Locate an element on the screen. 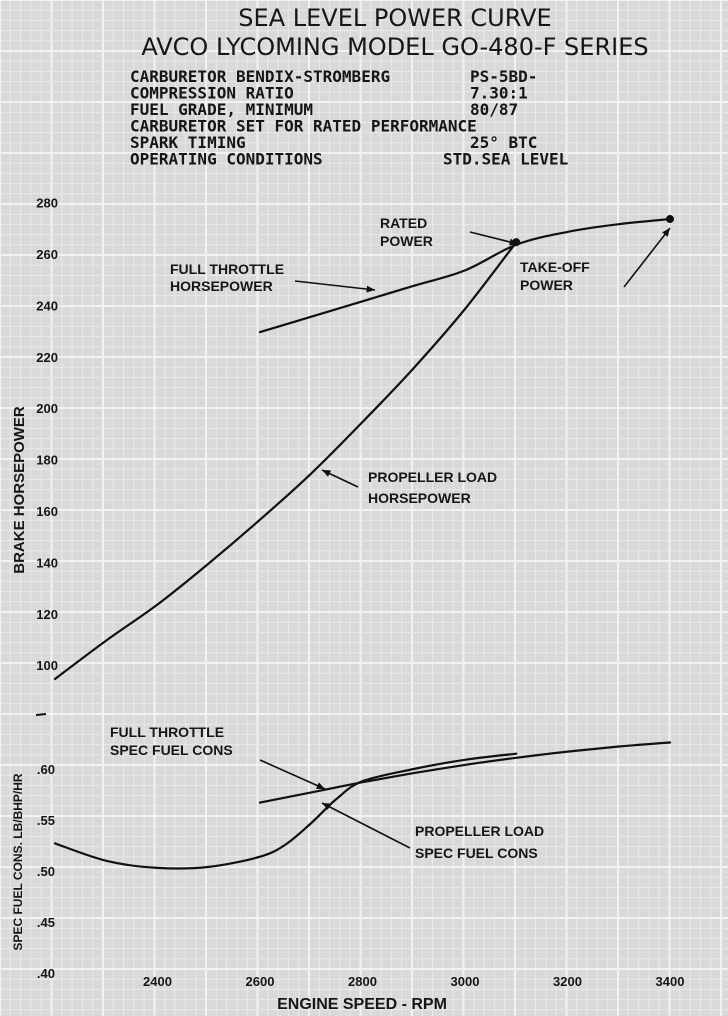 Image resolution: width=728 pixels, height=1016 pixels. sfc-series-propeller-load is located at coordinates (285, 811).